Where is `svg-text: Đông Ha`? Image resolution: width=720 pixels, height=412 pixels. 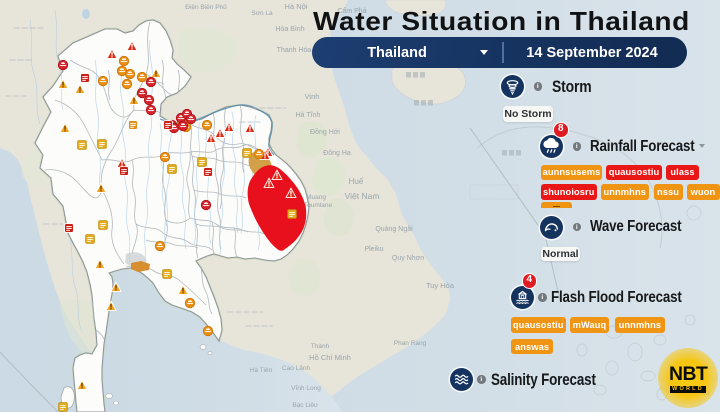 svg-text: Đông Ha is located at coordinates (337, 153).